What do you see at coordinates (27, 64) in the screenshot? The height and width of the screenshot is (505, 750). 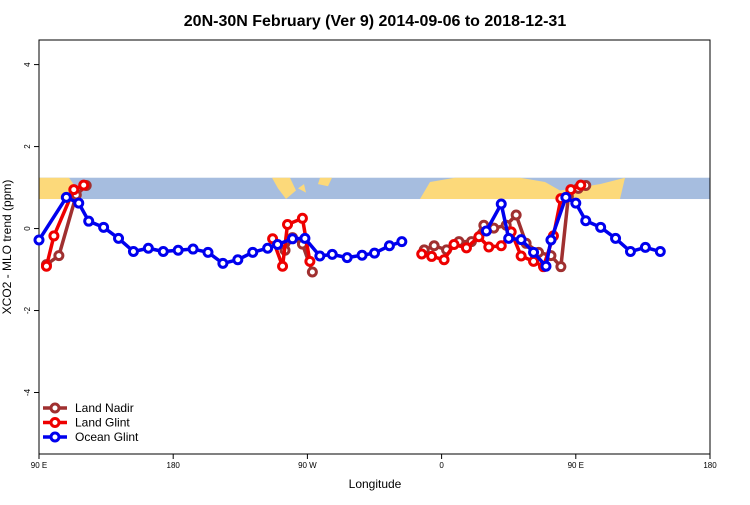 I see `y-tick-label-4: 4` at bounding box center [27, 64].